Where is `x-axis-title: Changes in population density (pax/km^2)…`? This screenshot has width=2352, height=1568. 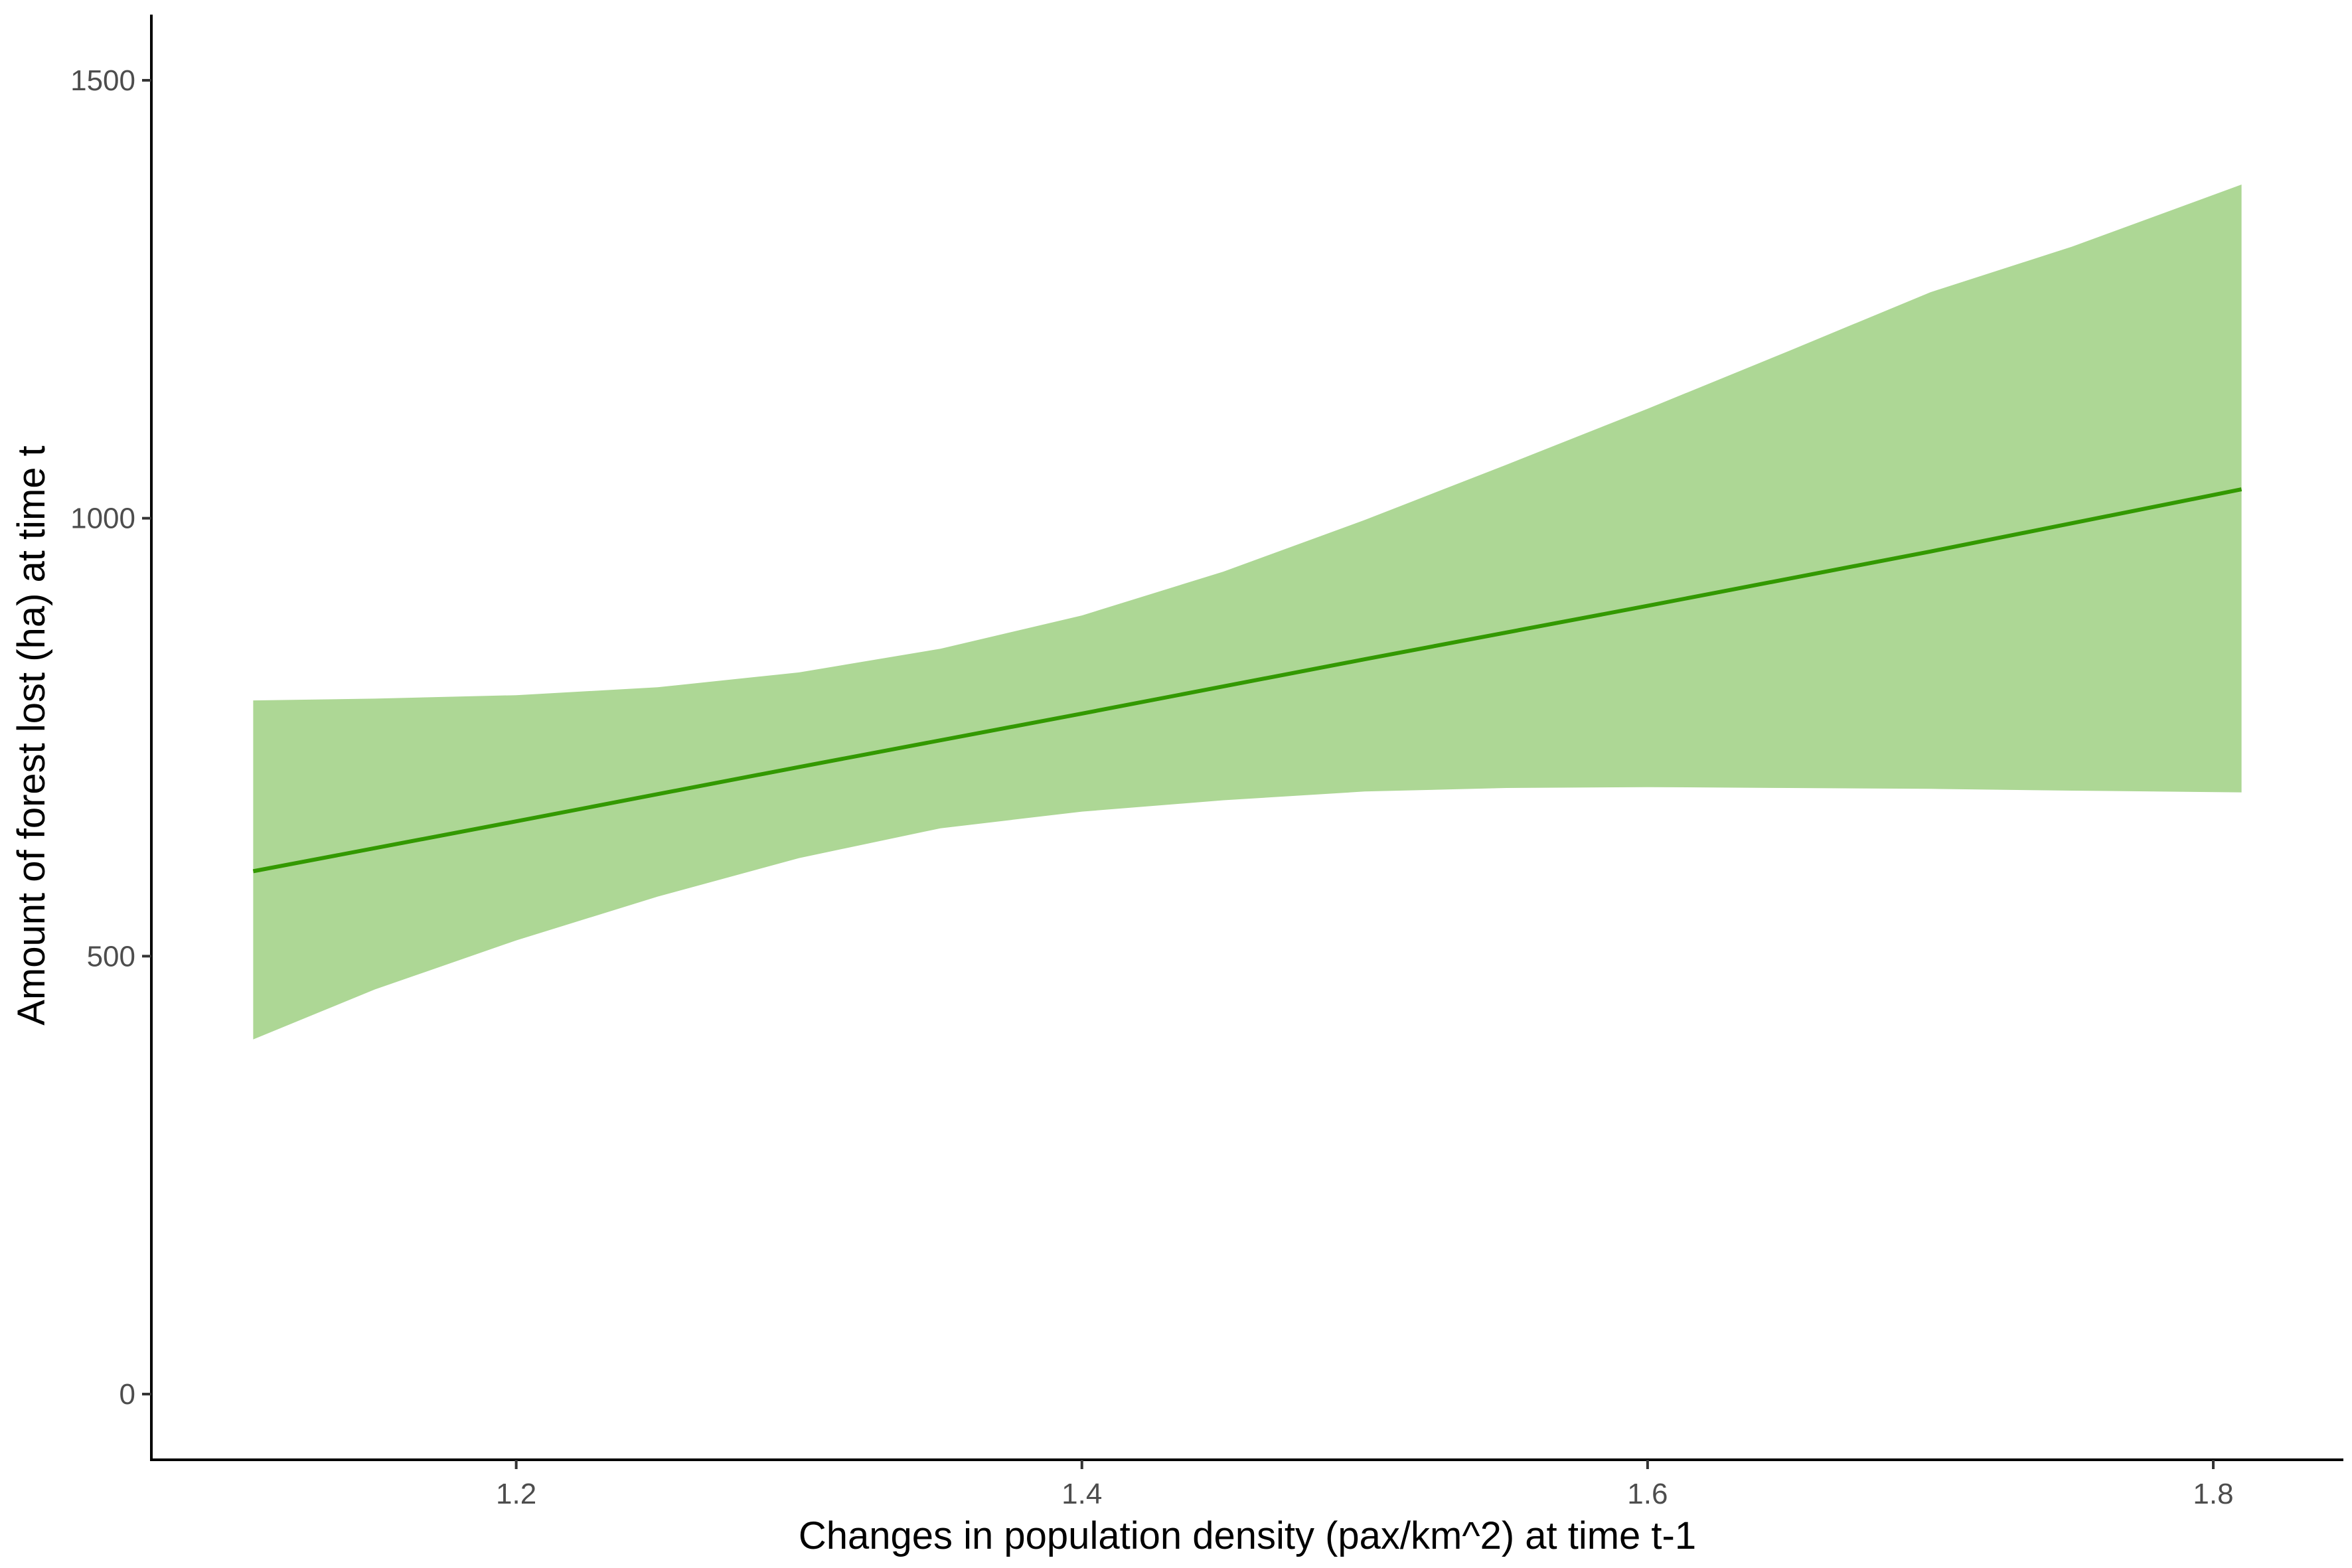 x-axis-title: Changes in population density (pax/km^2)… is located at coordinates (1247, 1536).